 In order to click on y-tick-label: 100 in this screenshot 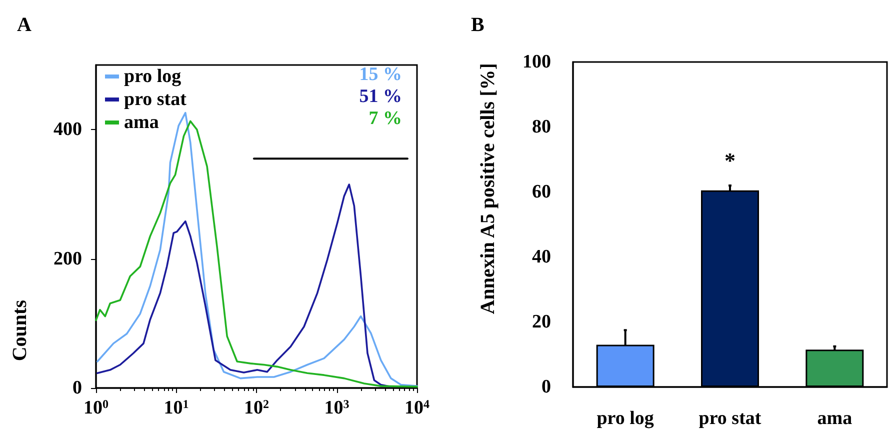, I will do `click(536, 62)`.